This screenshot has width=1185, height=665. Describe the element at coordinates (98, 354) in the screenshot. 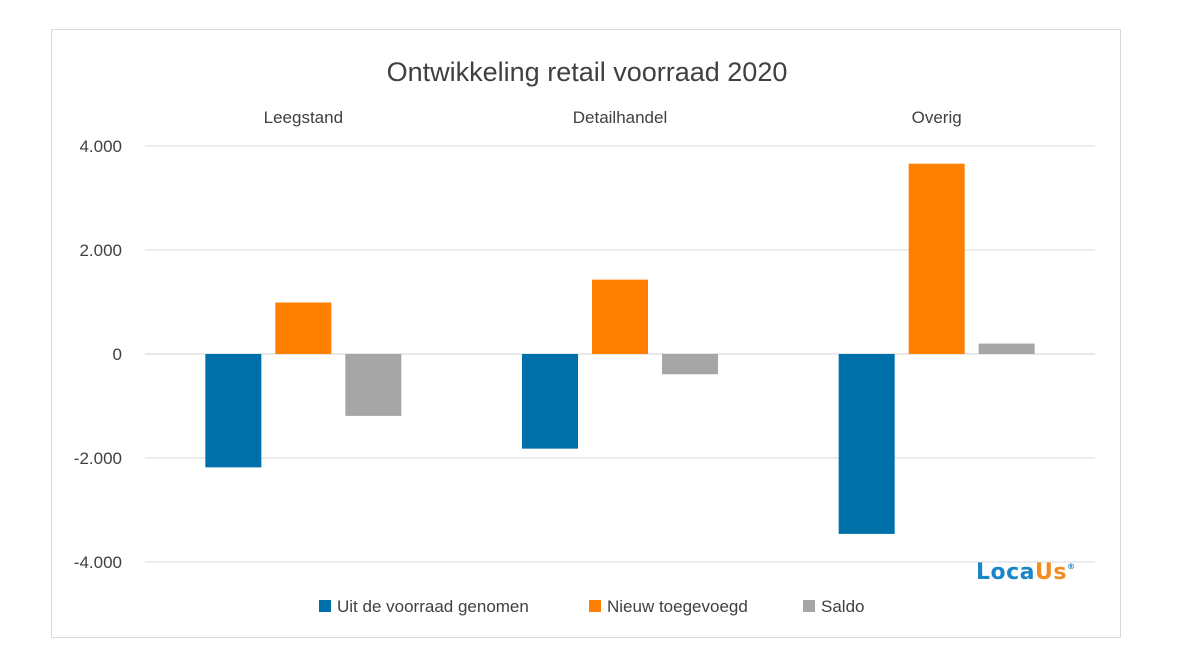

I see `y-axis-tick-labels: 4.000 2.000 0 -2.000 -4.000` at that location.